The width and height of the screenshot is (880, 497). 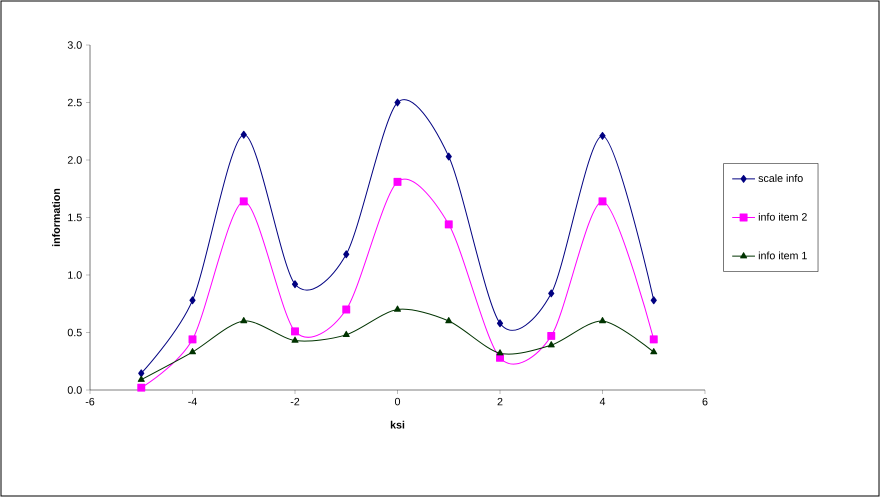 What do you see at coordinates (192, 402) in the screenshot?
I see `x-tick-label: -4` at bounding box center [192, 402].